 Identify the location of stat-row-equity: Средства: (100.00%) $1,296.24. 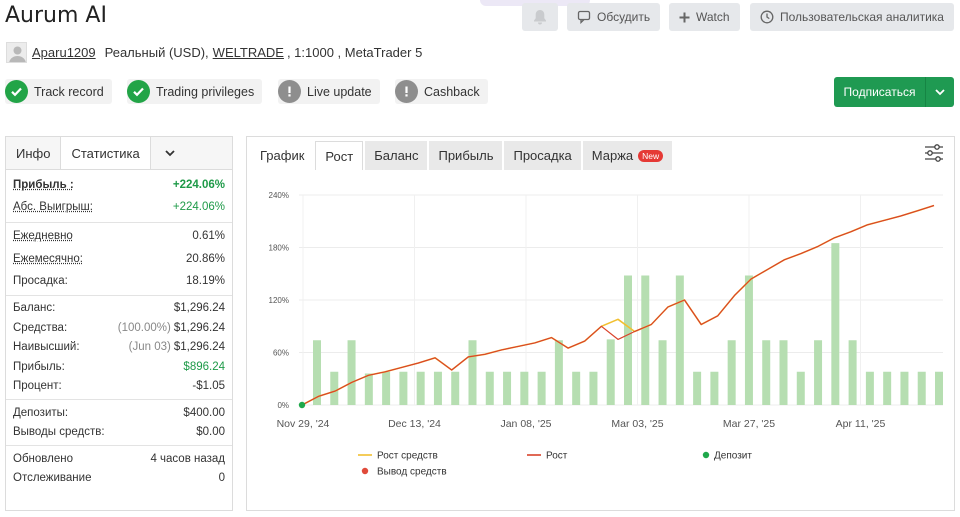
(119, 328).